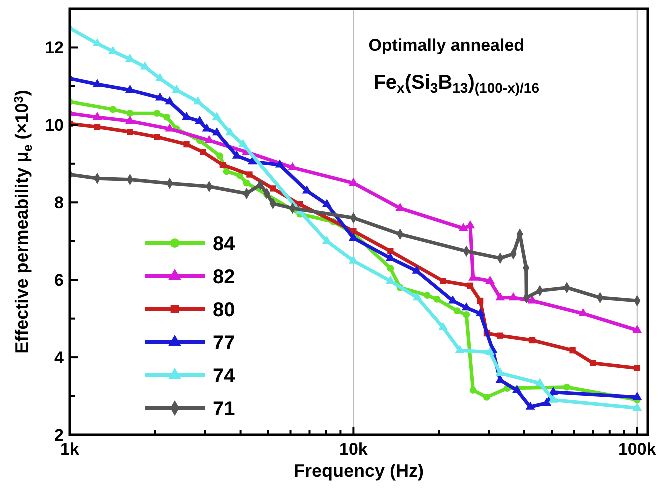 This screenshot has height=488, width=663. I want to click on y-tick-label: 12, so click(54, 48).